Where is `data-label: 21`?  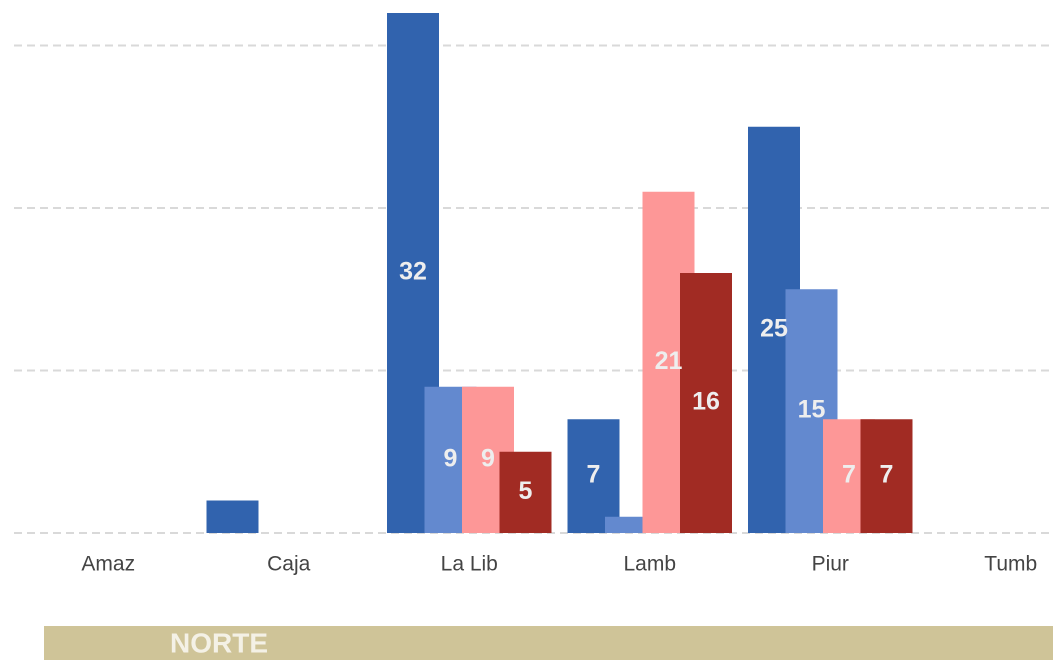
data-label: 21 is located at coordinates (669, 361).